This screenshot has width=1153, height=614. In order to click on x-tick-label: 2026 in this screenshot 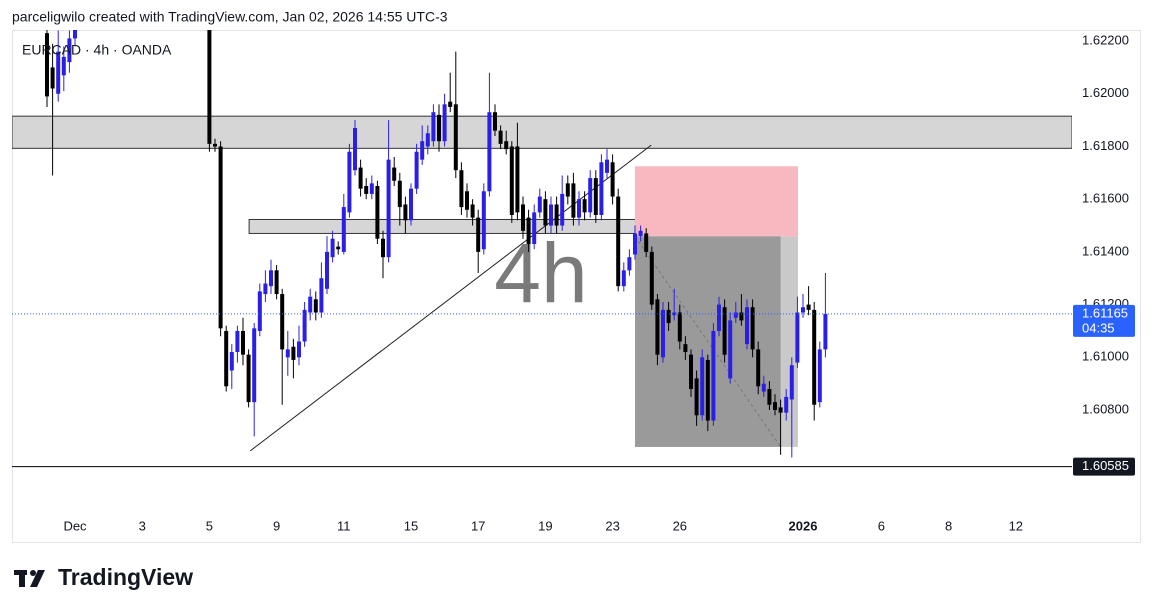, I will do `click(803, 525)`.